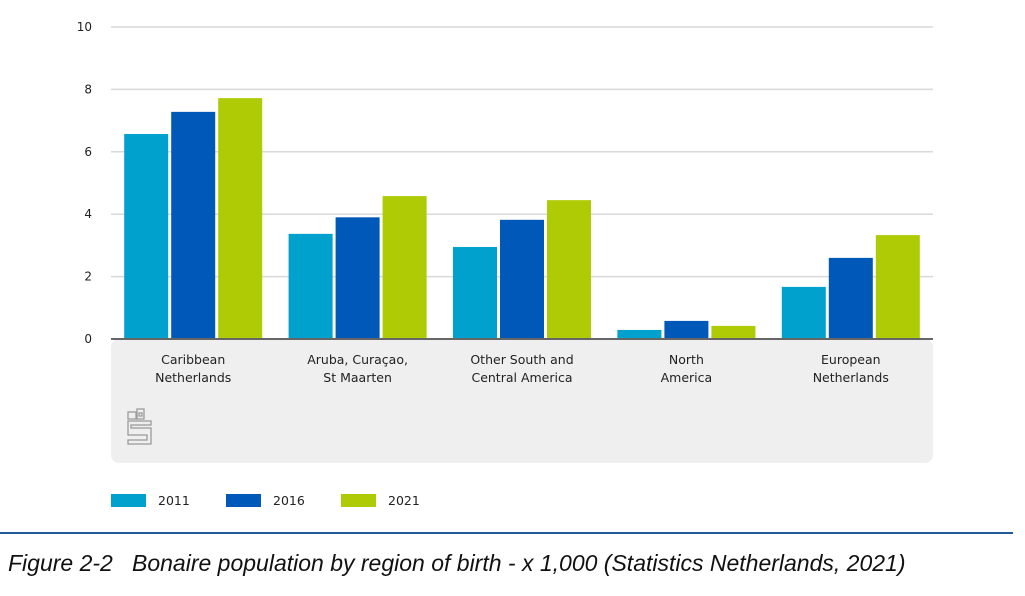  I want to click on y-tick-label: 10, so click(84, 27).